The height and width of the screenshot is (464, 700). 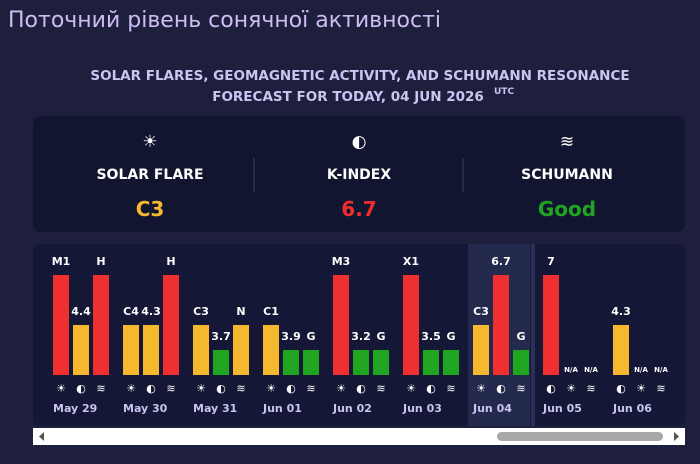 I want to click on bar-label: C4, so click(x=131, y=311).